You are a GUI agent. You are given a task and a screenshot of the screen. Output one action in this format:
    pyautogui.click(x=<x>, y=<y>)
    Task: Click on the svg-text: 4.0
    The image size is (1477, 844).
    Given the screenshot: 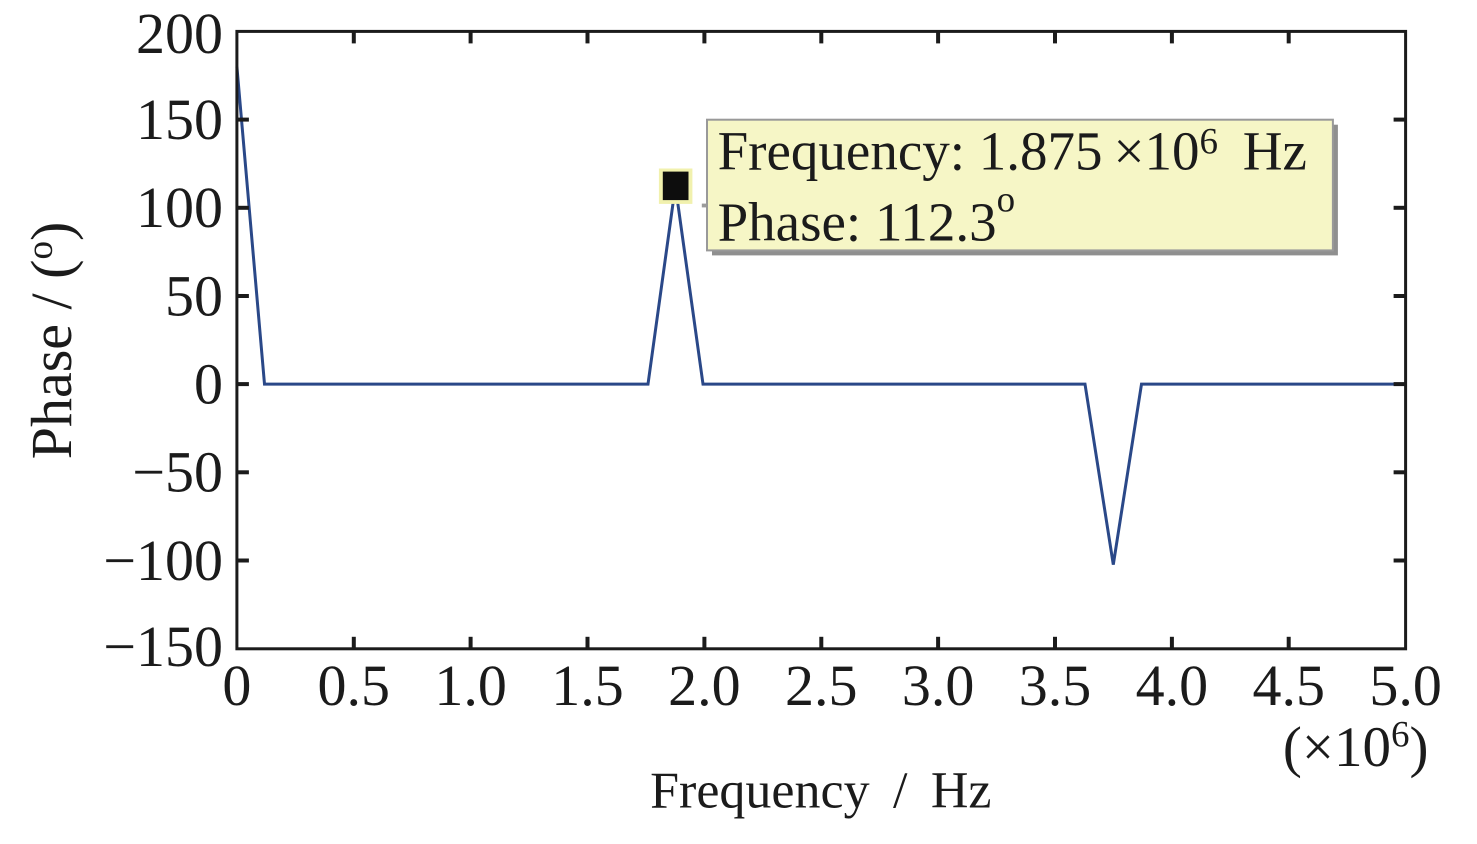 What is the action you would take?
    pyautogui.click(x=1172, y=685)
    